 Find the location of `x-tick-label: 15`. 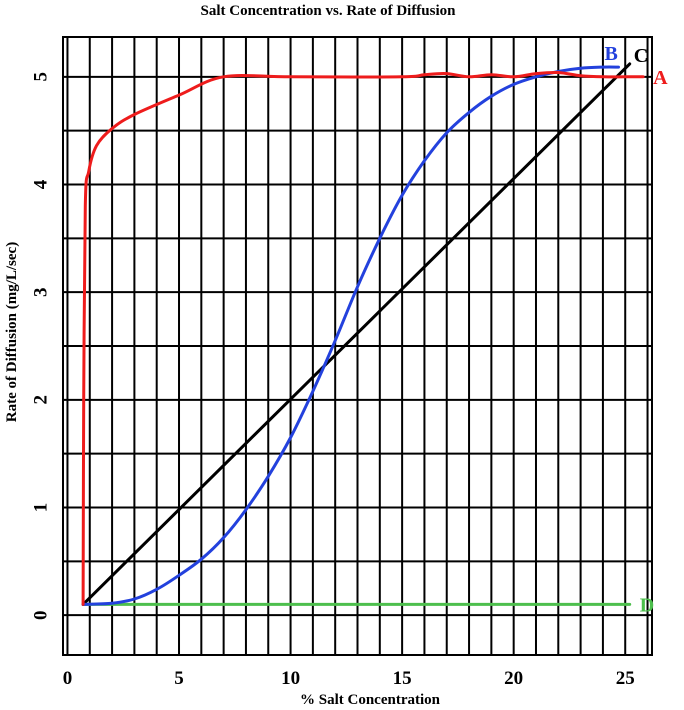

x-tick-label: 15 is located at coordinates (402, 678).